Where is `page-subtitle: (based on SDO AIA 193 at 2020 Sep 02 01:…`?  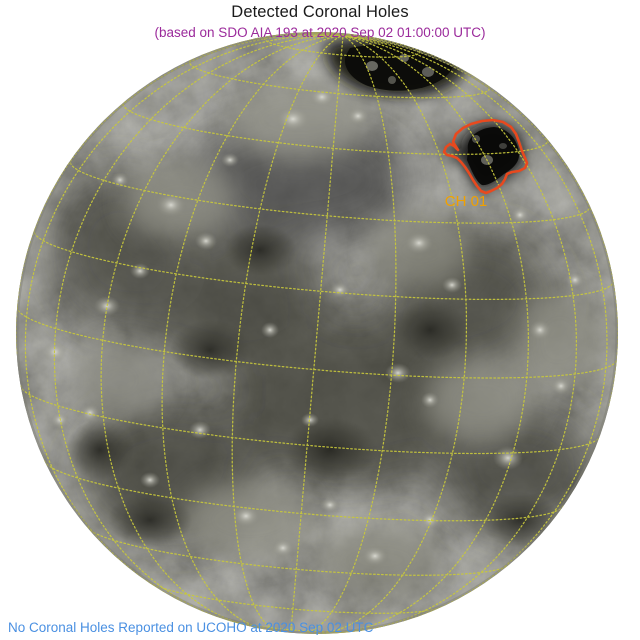 page-subtitle: (based on SDO AIA 193 at 2020 Sep 02 01:… is located at coordinates (320, 32).